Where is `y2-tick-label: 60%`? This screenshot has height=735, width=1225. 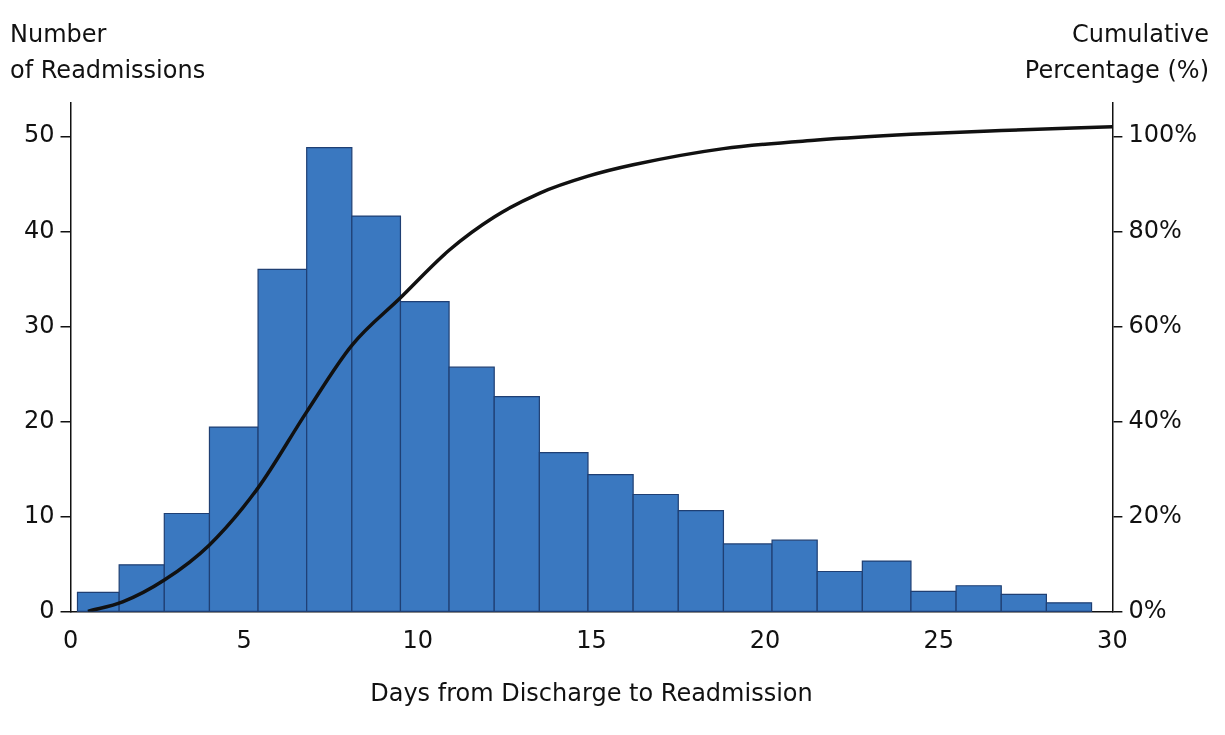 y2-tick-label: 60% is located at coordinates (1155, 324).